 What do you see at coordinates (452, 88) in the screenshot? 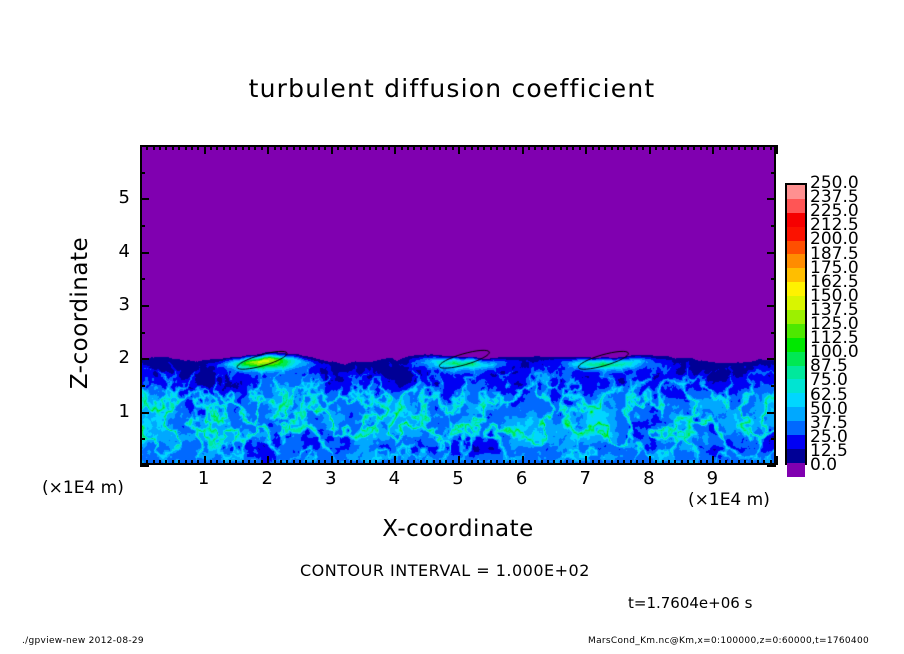
I see `page-title: turbulent diffusion coefficient` at bounding box center [452, 88].